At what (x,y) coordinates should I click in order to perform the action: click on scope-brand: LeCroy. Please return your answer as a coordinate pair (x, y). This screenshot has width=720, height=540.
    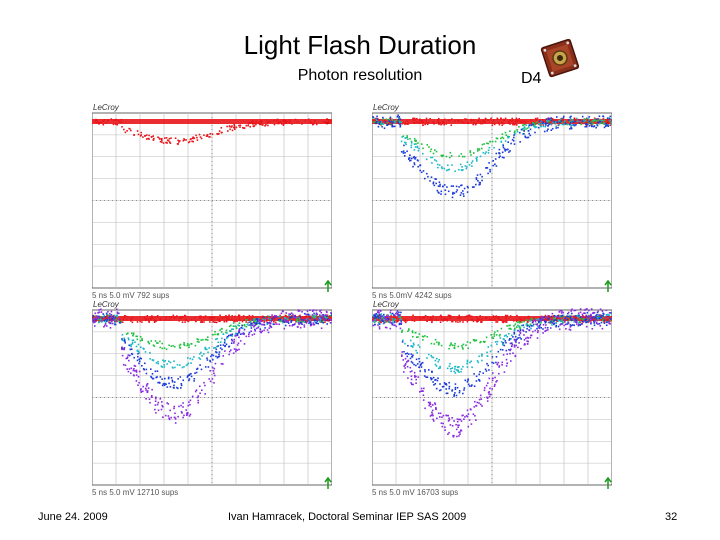
    Looking at the image, I should click on (386, 107).